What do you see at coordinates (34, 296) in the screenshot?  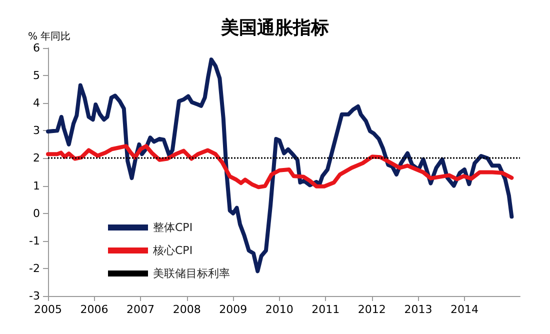 I see `y-tick-label: -3` at bounding box center [34, 296].